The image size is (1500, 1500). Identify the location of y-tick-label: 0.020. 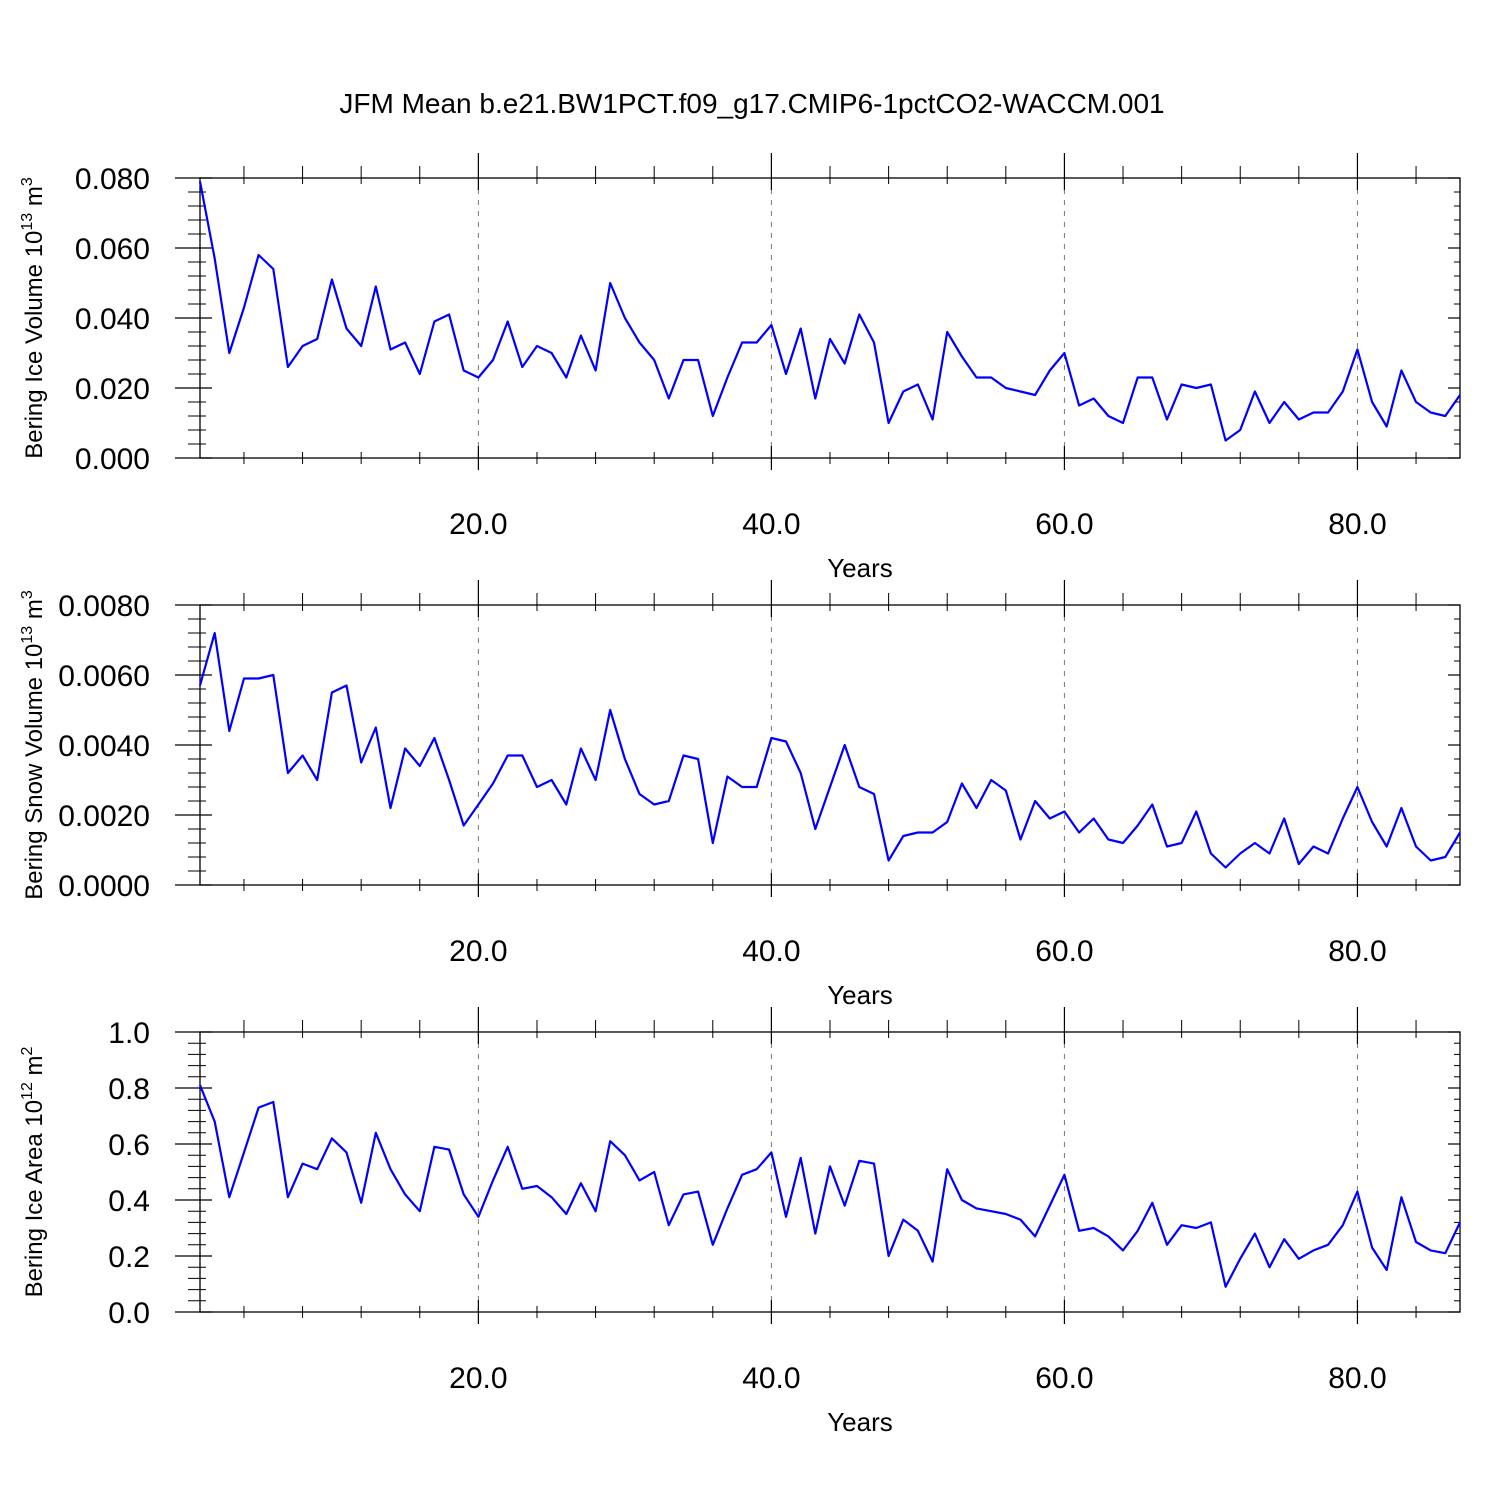
(112, 389).